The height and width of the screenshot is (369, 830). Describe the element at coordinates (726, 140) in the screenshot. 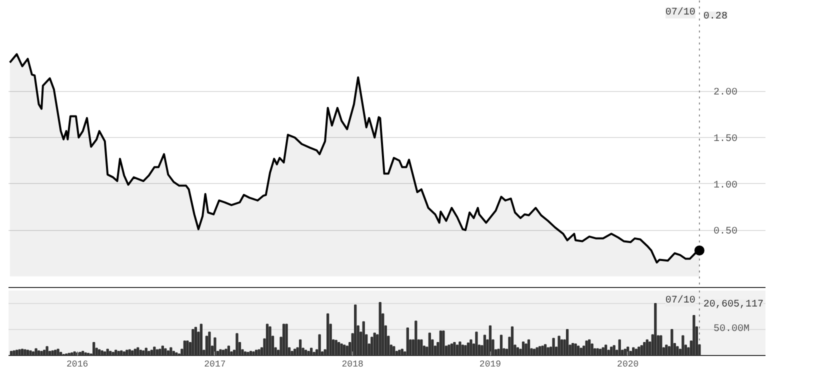

I see `y-tick-label: 1.50` at that location.